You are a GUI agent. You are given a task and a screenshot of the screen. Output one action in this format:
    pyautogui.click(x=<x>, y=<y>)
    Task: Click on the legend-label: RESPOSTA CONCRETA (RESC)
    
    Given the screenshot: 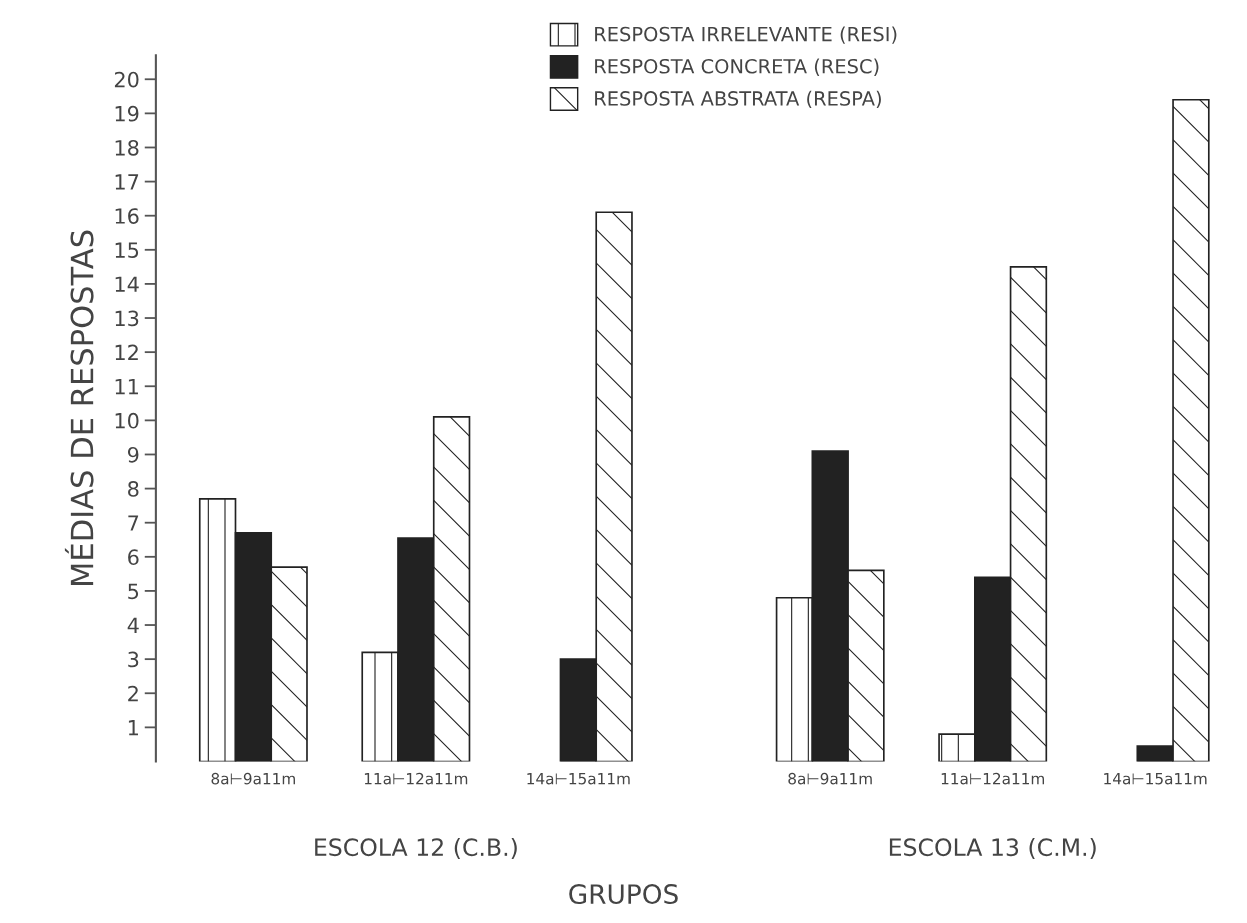 What is the action you would take?
    pyautogui.click(x=737, y=67)
    